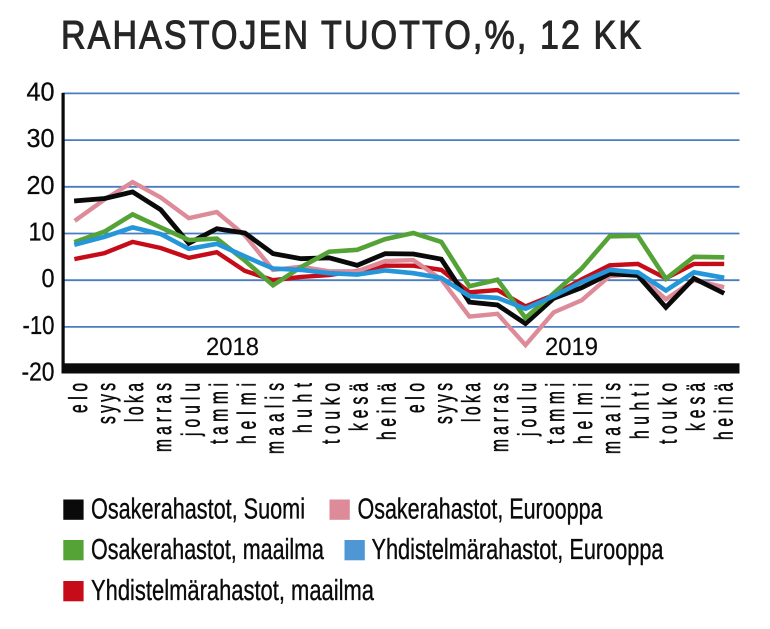 The height and width of the screenshot is (629, 770). What do you see at coordinates (232, 347) in the screenshot?
I see `svg-text: 2018` at bounding box center [232, 347].